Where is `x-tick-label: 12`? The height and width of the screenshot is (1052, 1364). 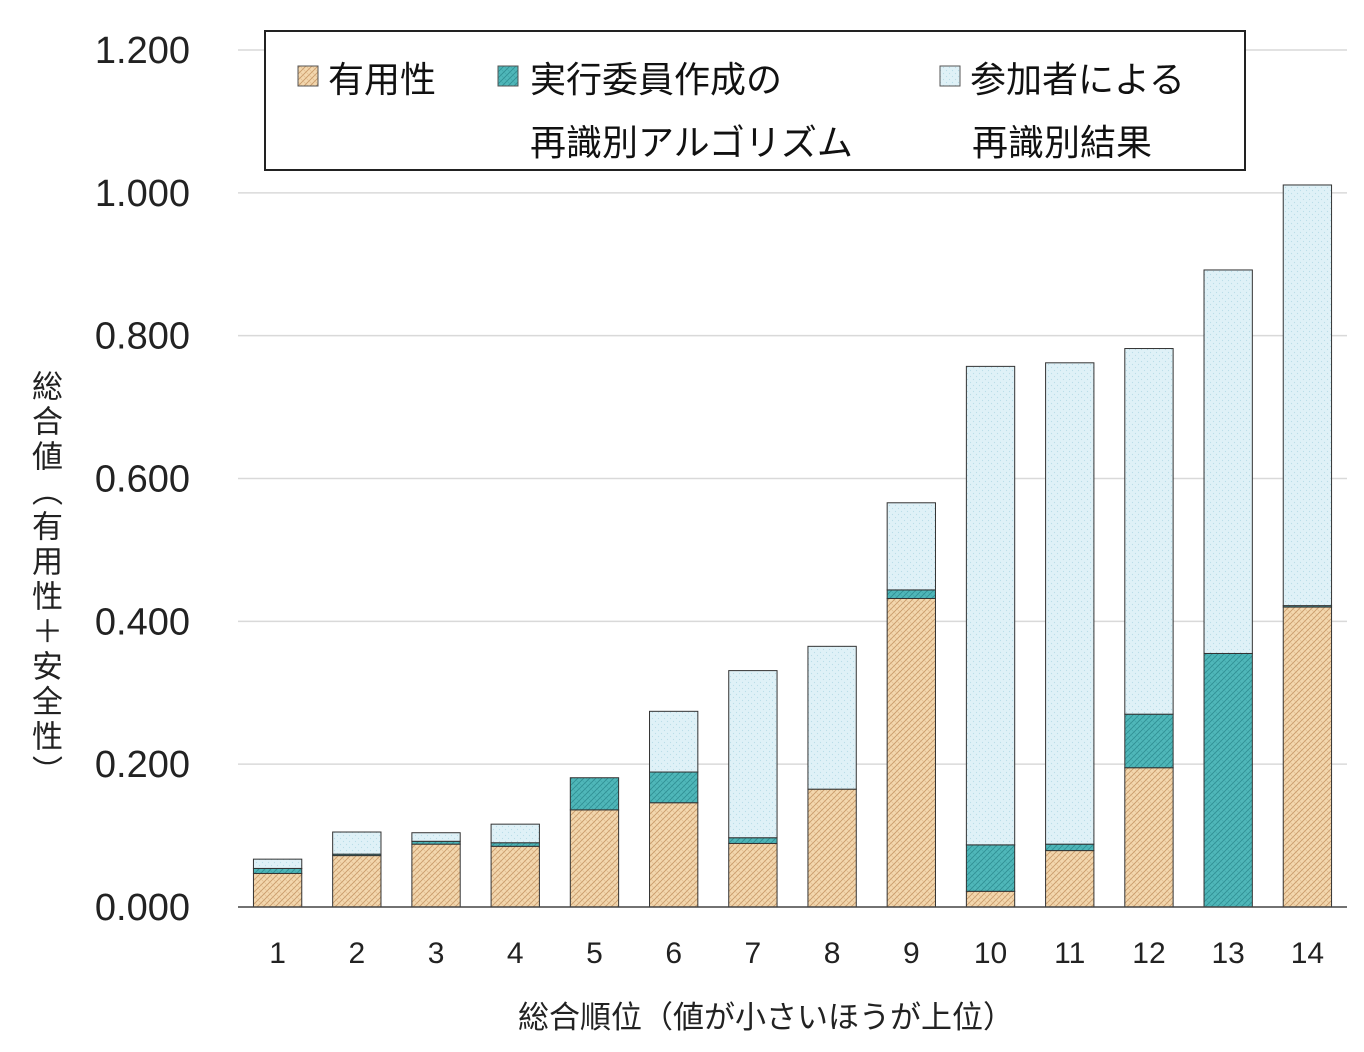
x-tick-label: 12 is located at coordinates (1148, 953).